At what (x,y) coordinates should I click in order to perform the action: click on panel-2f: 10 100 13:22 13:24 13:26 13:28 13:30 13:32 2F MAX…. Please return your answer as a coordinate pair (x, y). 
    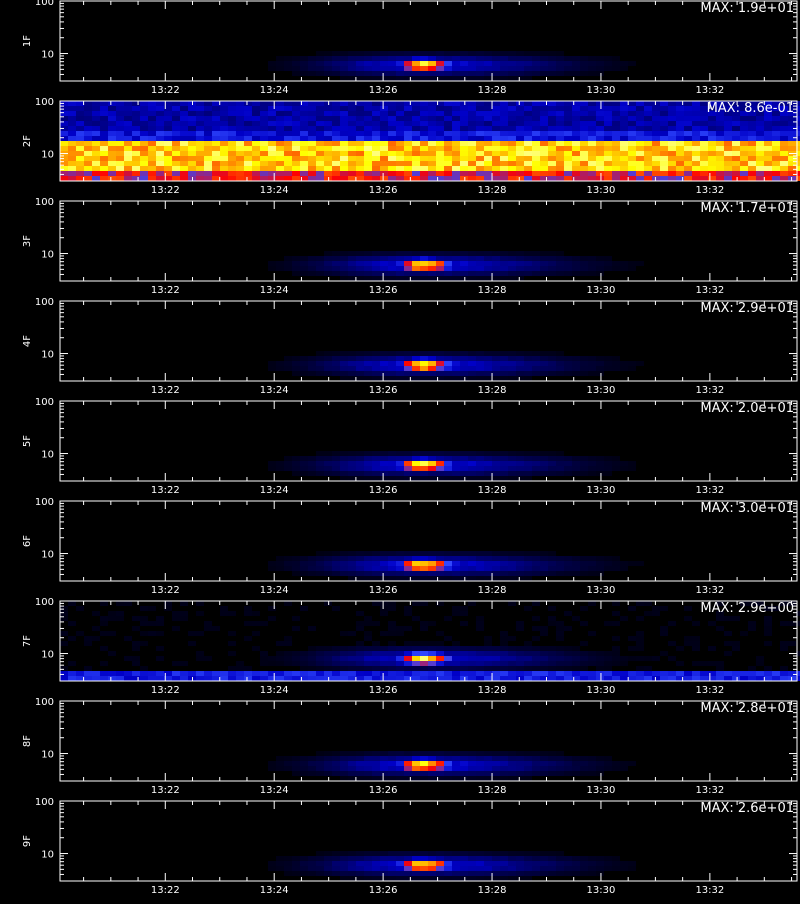
    Looking at the image, I should click on (411, 146).